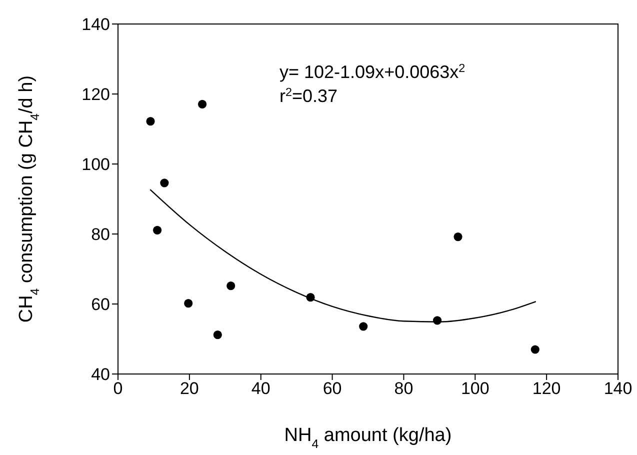 The width and height of the screenshot is (637, 455). Describe the element at coordinates (475, 388) in the screenshot. I see `x-tick-label: 100` at that location.